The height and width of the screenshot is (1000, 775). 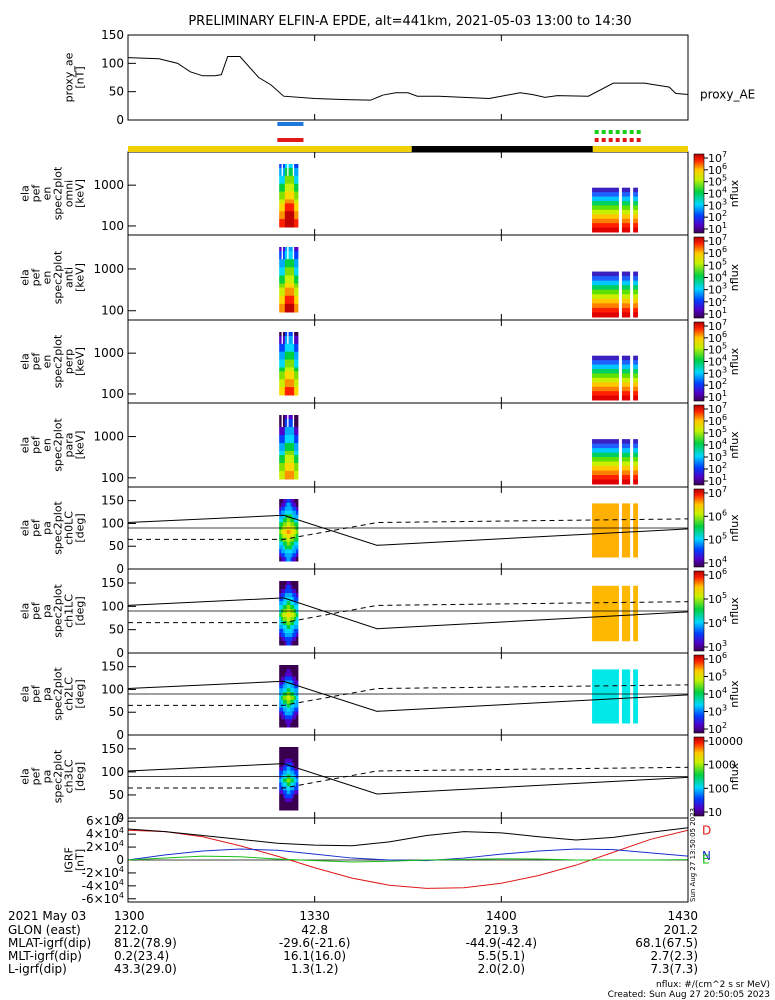 I want to click on pa_ch3-anti-loss-cone-line, so click(x=408, y=777).